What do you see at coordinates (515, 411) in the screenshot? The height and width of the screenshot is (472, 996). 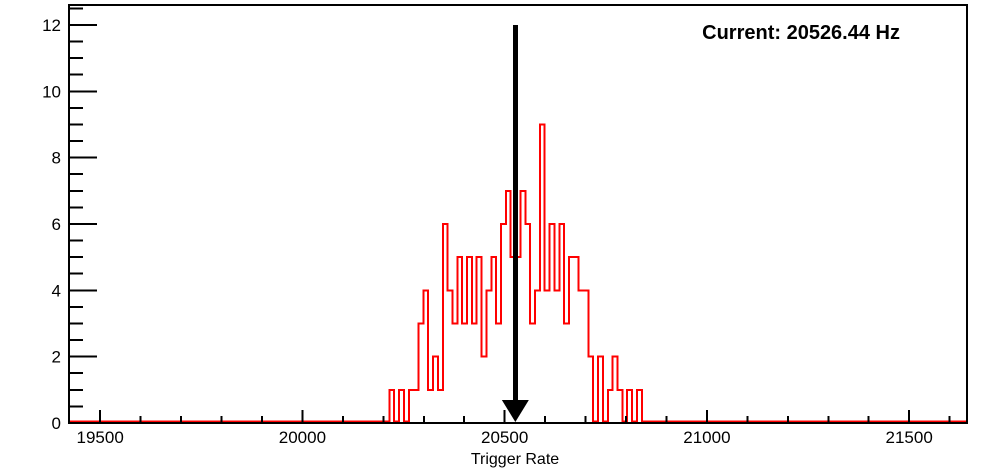 I see `arrow-head` at bounding box center [515, 411].